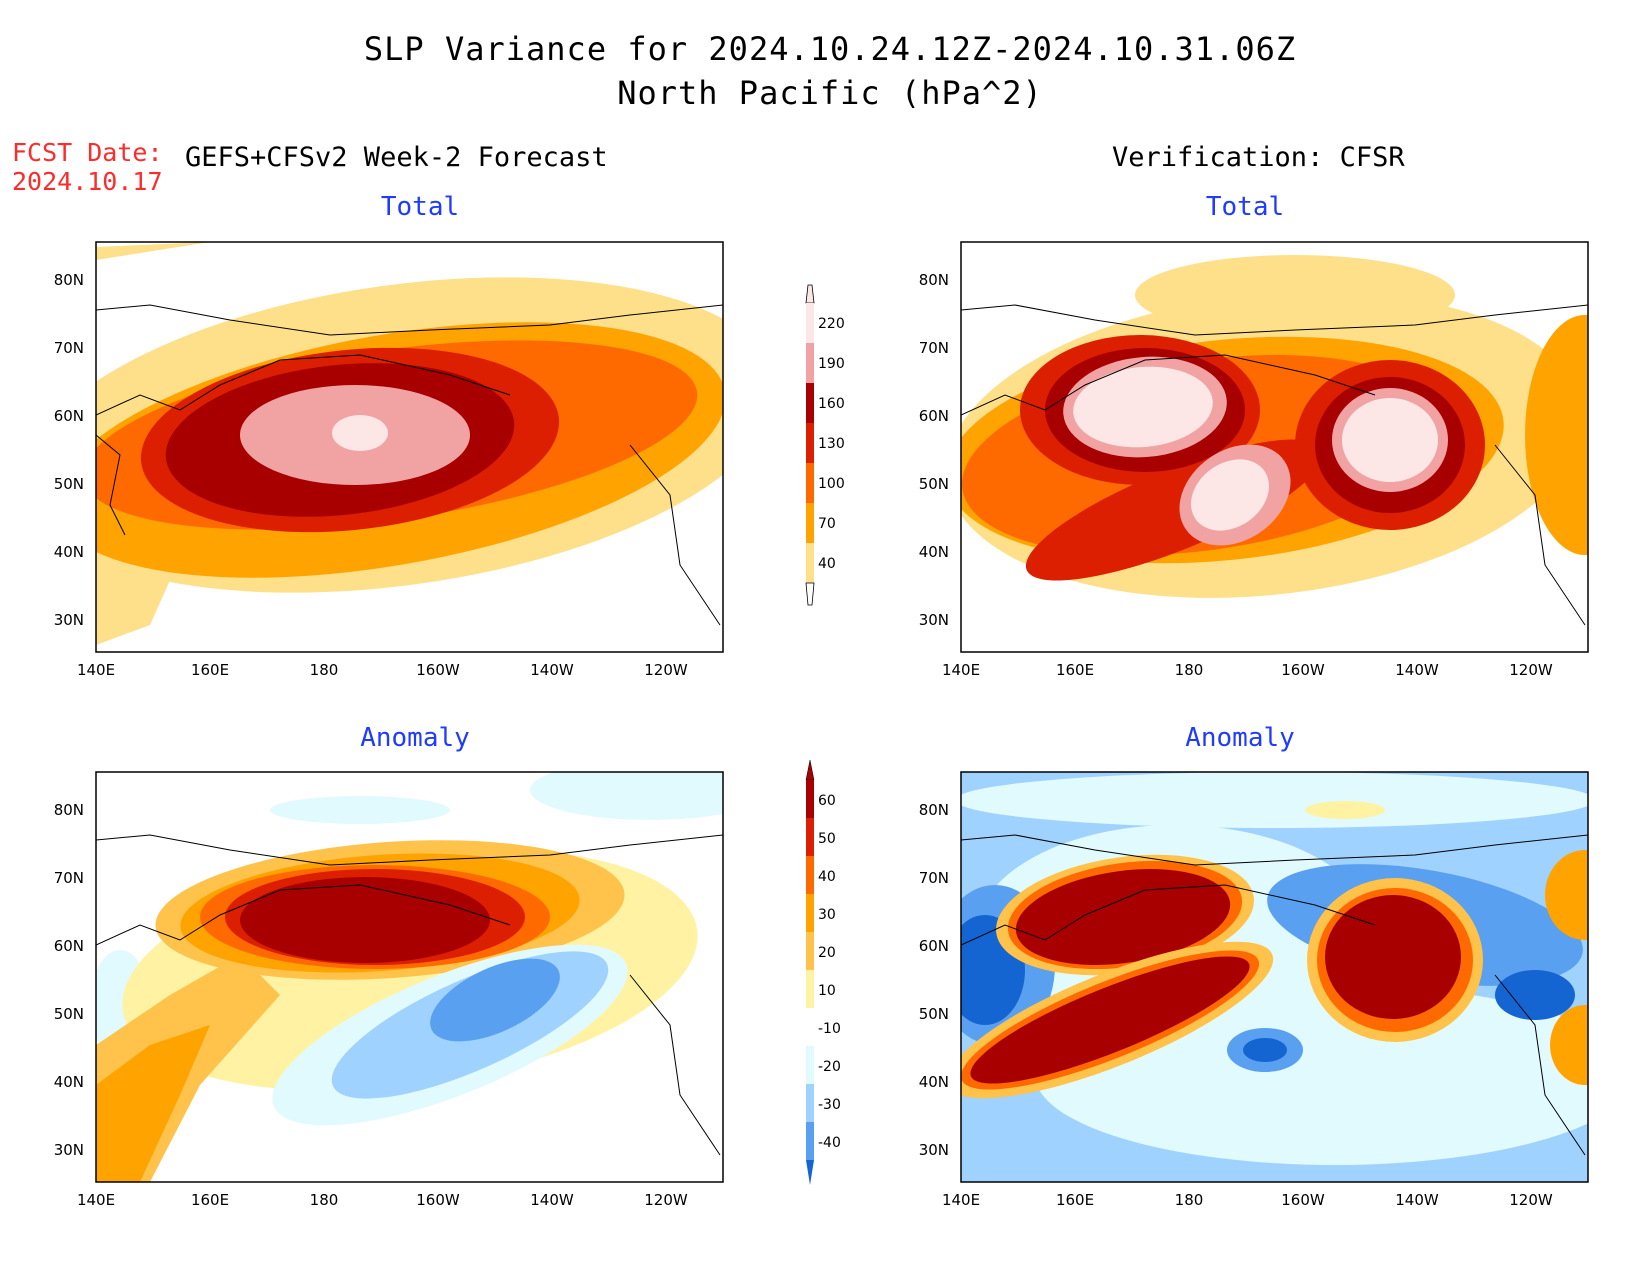  What do you see at coordinates (831, 444) in the screenshot?
I see `colorbar-label: 130` at bounding box center [831, 444].